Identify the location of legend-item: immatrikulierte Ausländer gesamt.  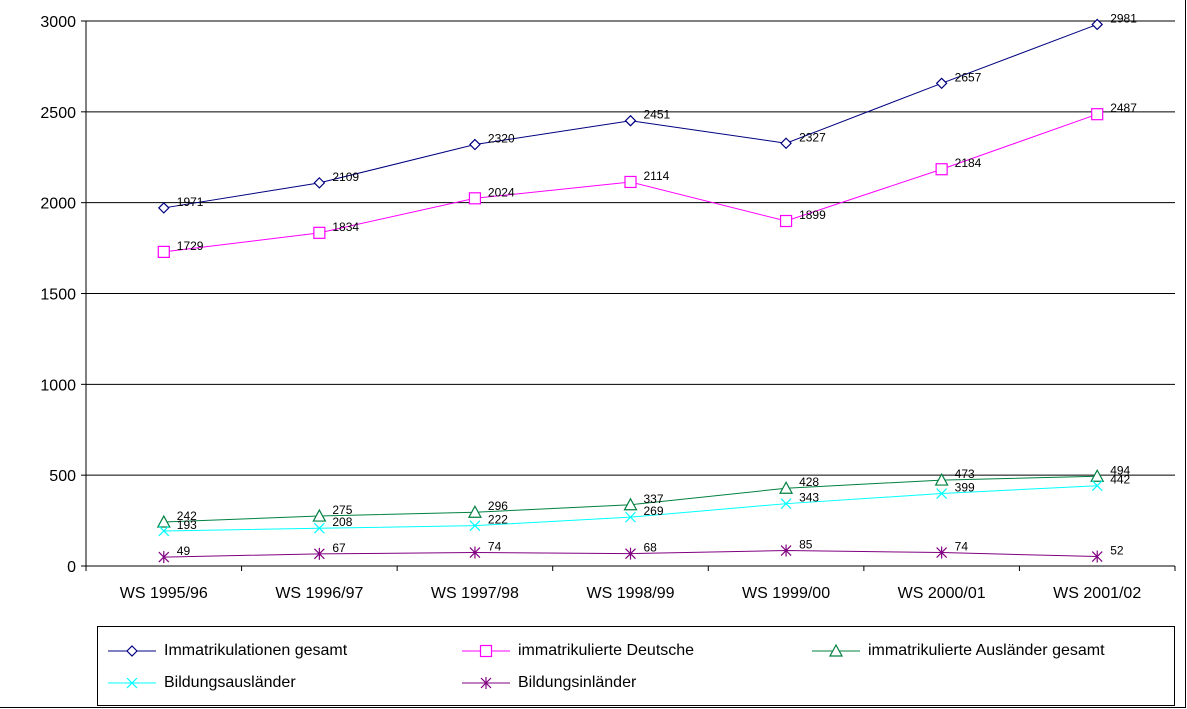
(956, 651).